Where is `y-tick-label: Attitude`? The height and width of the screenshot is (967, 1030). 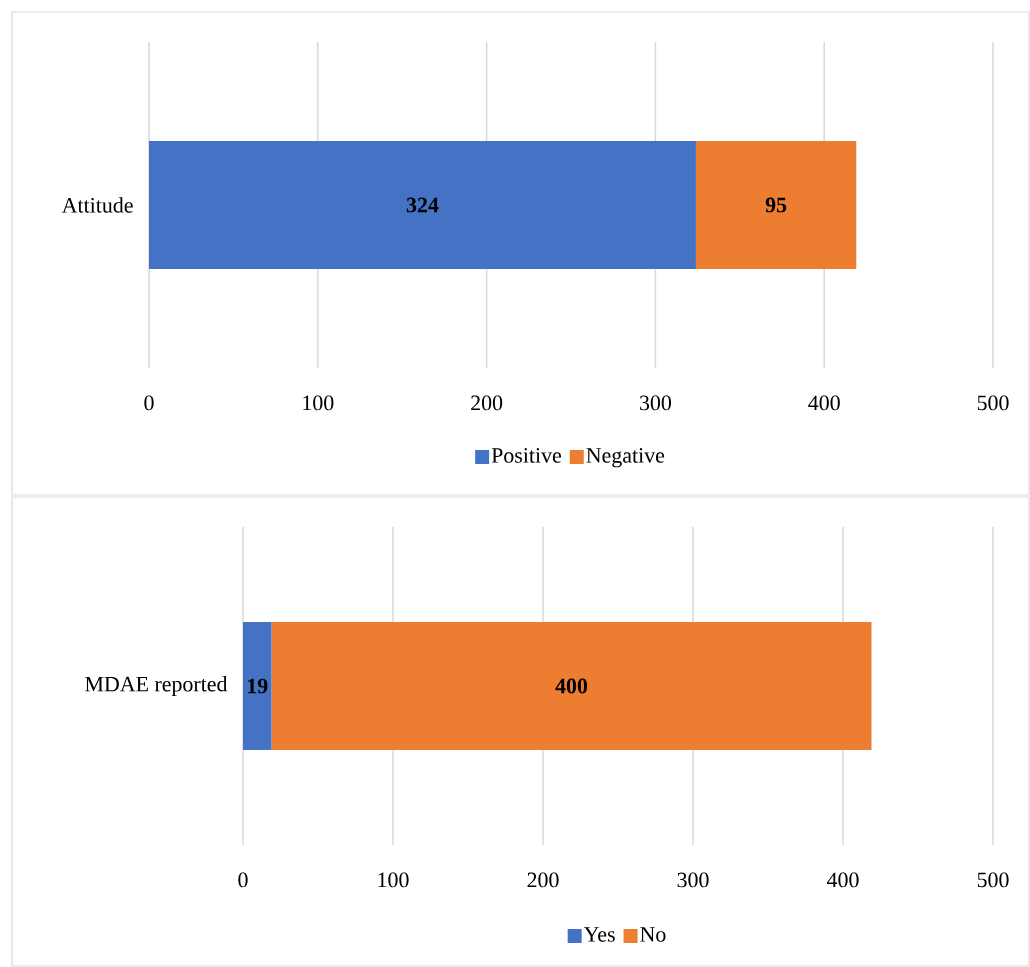
y-tick-label: Attitude is located at coordinates (97, 205).